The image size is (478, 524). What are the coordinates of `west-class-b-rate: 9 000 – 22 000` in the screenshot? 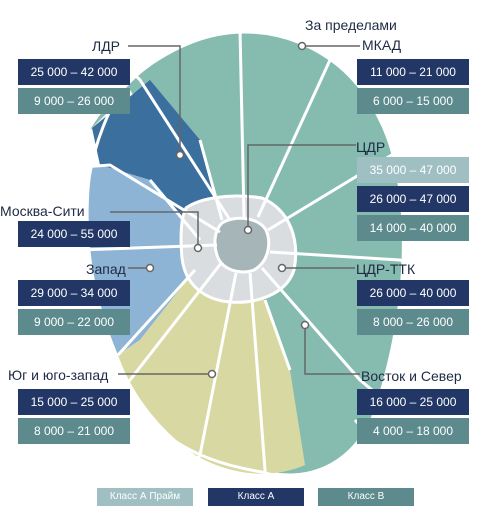 It's located at (74, 322).